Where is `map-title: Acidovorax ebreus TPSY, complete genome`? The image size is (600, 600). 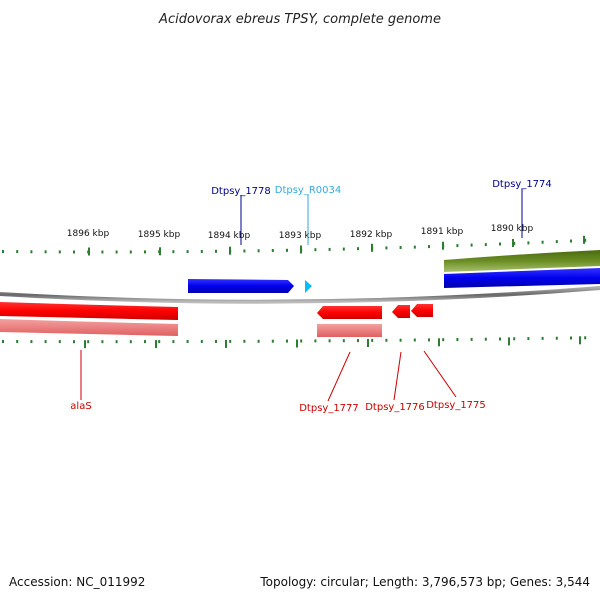 map-title: Acidovorax ebreus TPSY, complete genome is located at coordinates (299, 19).